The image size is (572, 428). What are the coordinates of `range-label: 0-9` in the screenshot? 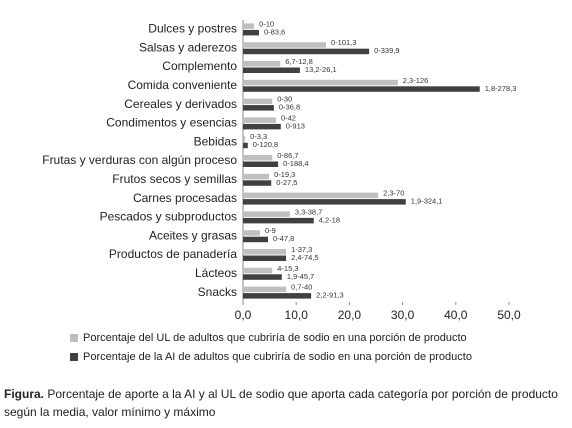 It's located at (270, 230).